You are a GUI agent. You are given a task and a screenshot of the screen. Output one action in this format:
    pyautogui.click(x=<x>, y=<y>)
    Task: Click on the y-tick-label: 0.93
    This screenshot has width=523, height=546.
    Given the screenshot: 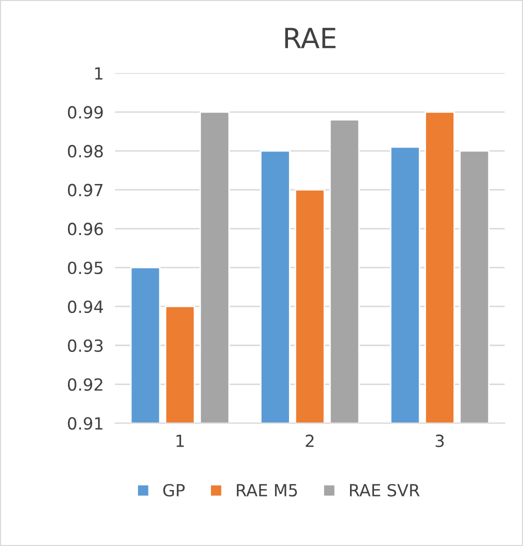 What is the action you would take?
    pyautogui.click(x=85, y=345)
    